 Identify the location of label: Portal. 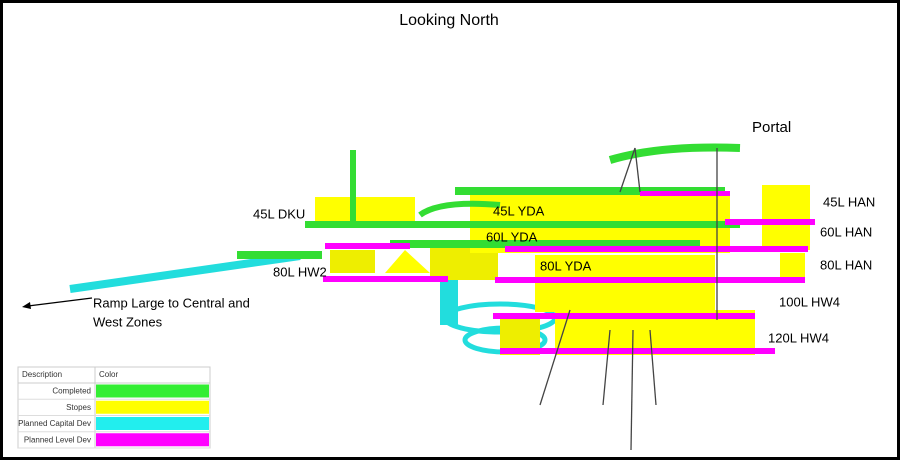
(771, 127).